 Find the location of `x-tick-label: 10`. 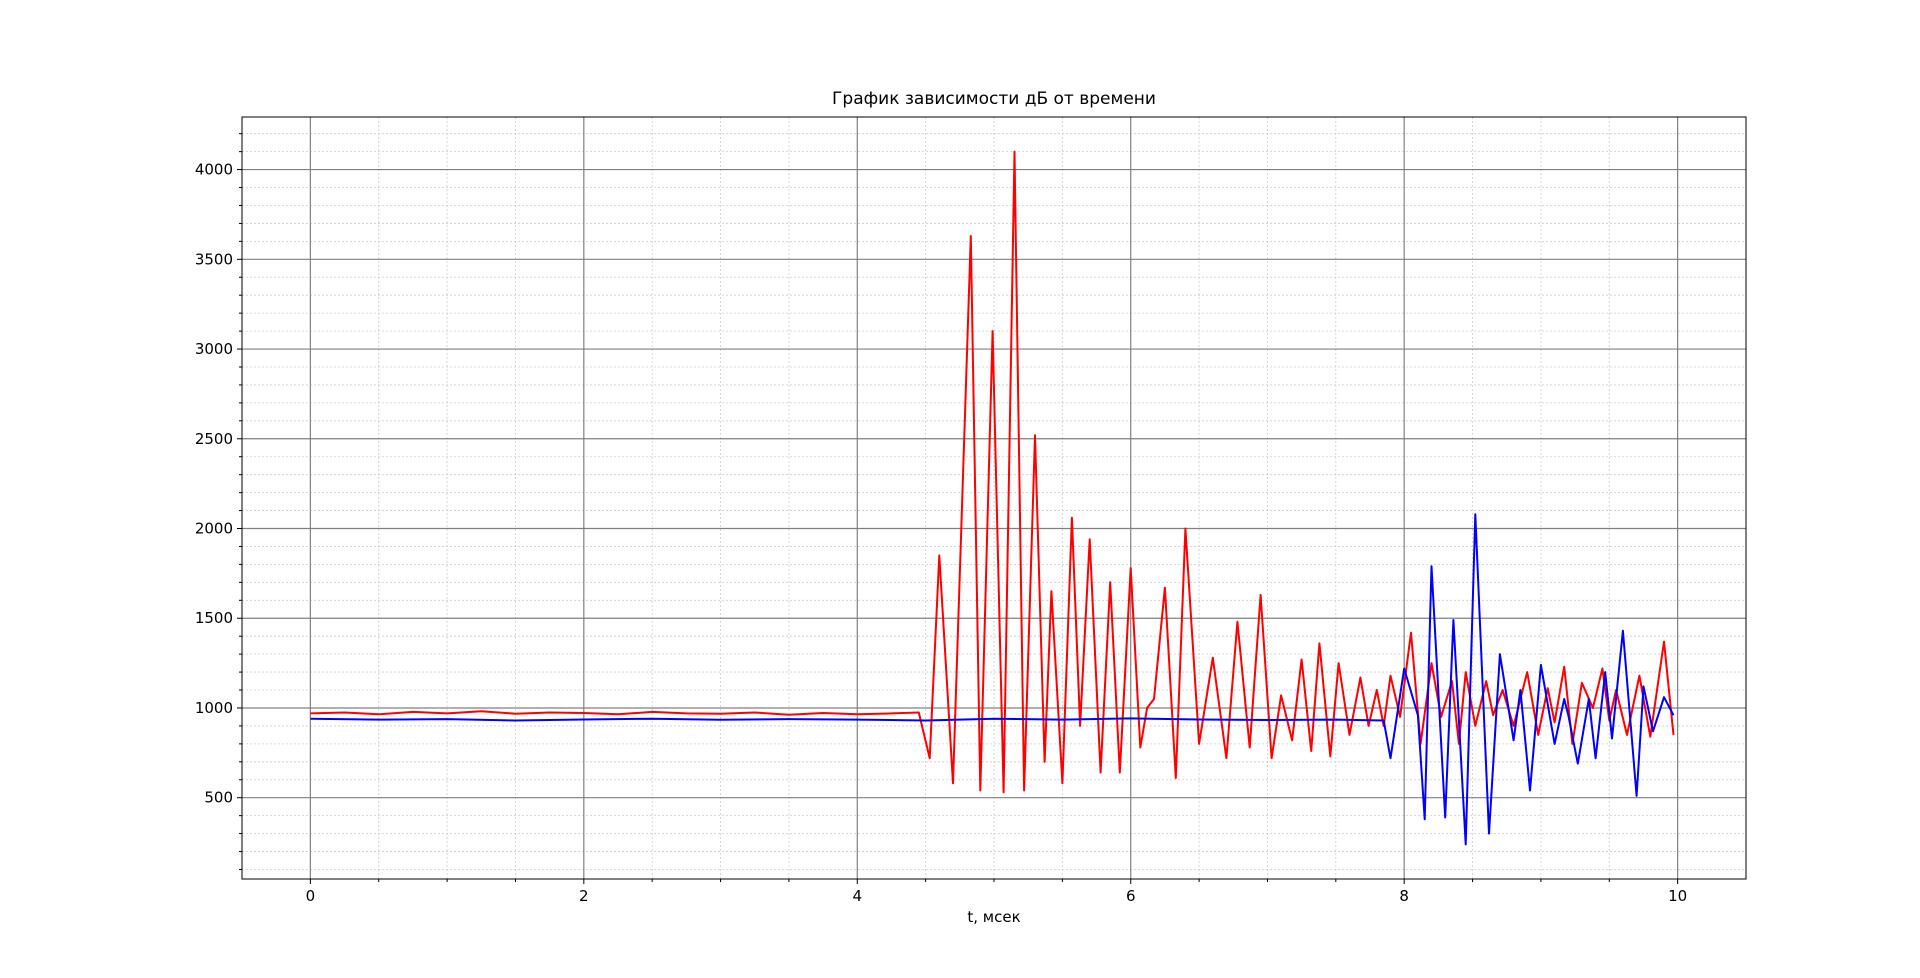

x-tick-label: 10 is located at coordinates (1677, 896).